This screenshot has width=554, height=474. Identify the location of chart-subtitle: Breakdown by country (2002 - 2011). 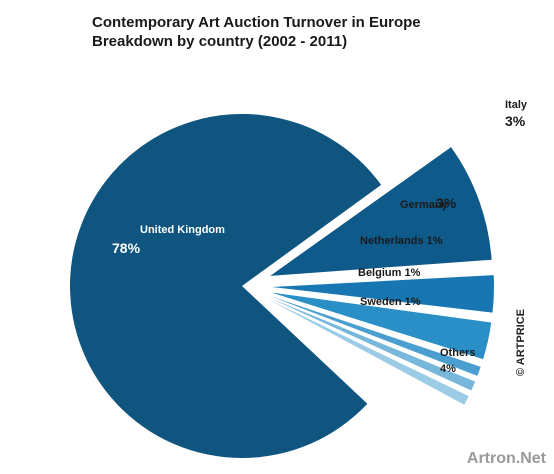
(220, 41).